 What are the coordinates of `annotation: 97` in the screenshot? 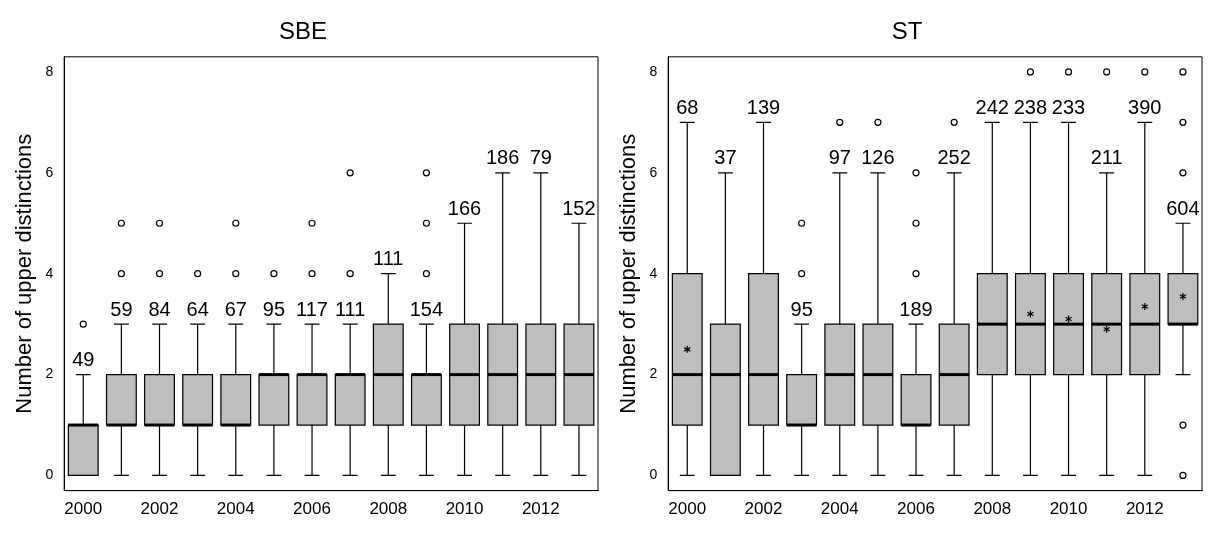 It's located at (839, 157).